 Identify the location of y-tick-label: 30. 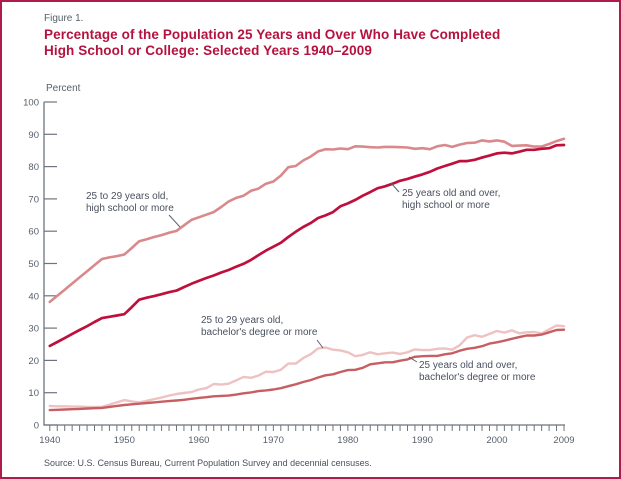
(33, 329).